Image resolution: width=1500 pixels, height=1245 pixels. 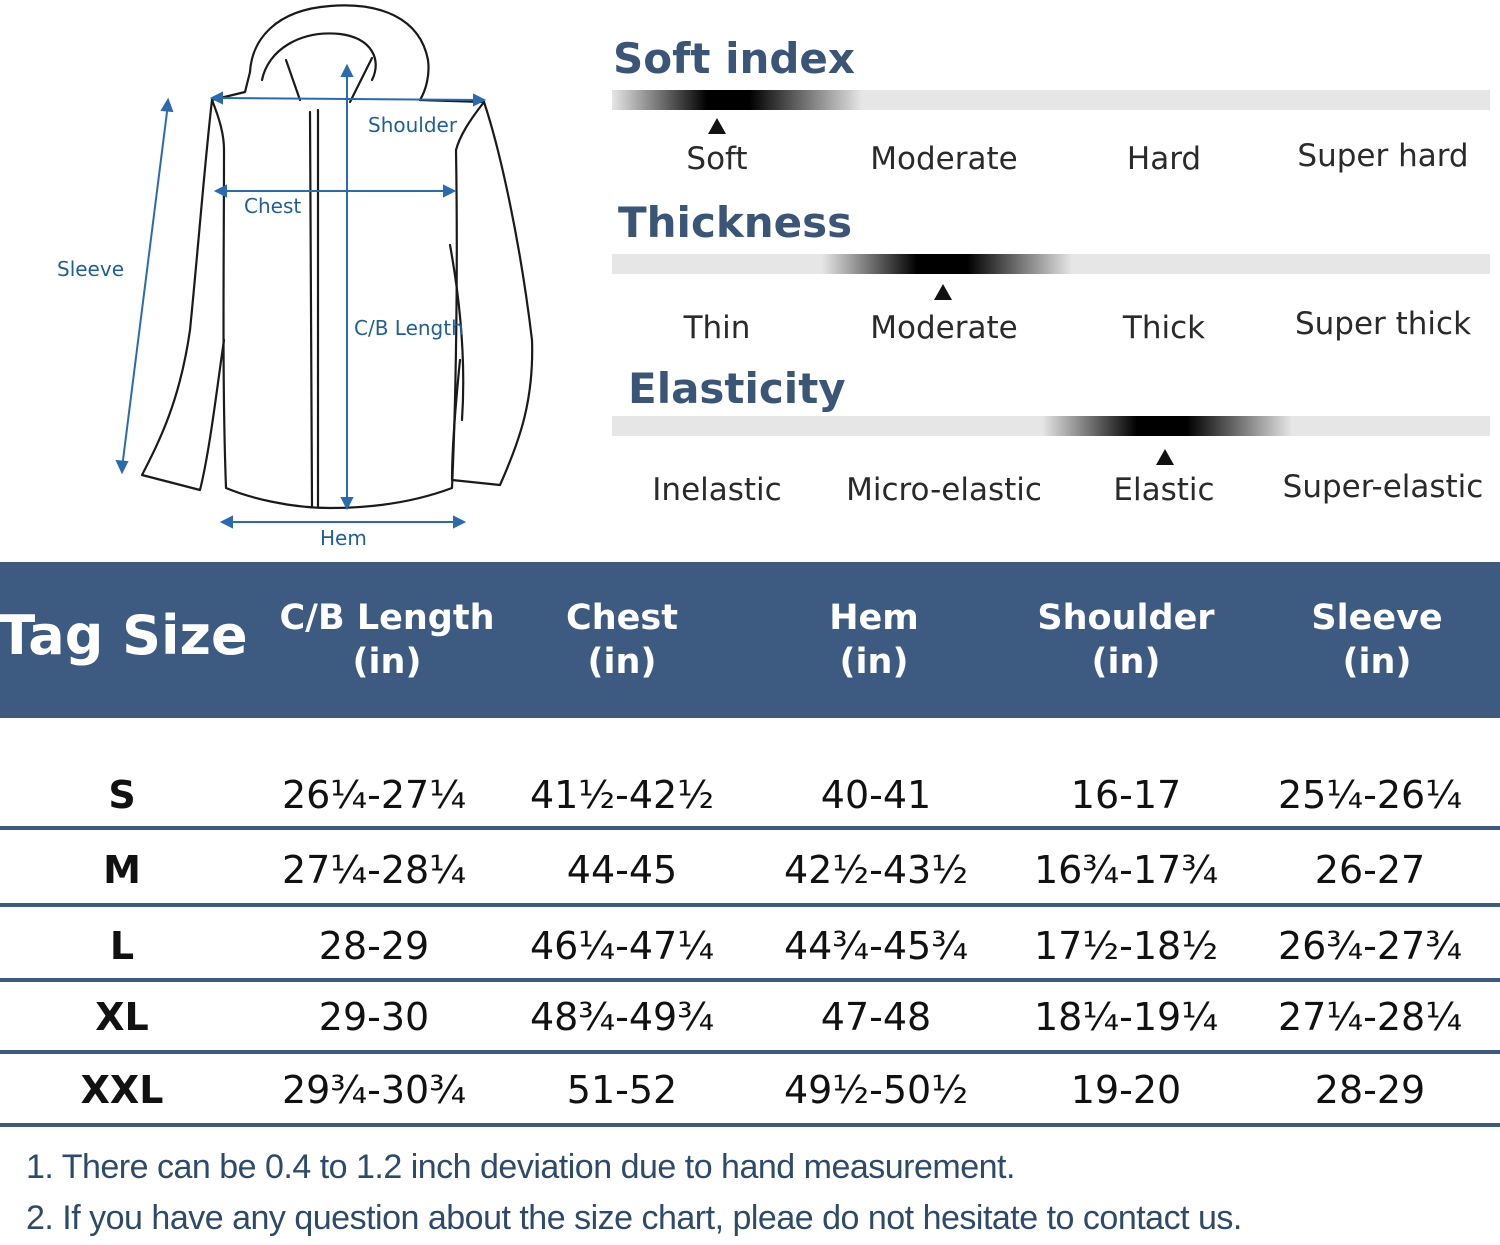 I want to click on table-cell-chest: 48¾-49¾, so click(x=622, y=1017).